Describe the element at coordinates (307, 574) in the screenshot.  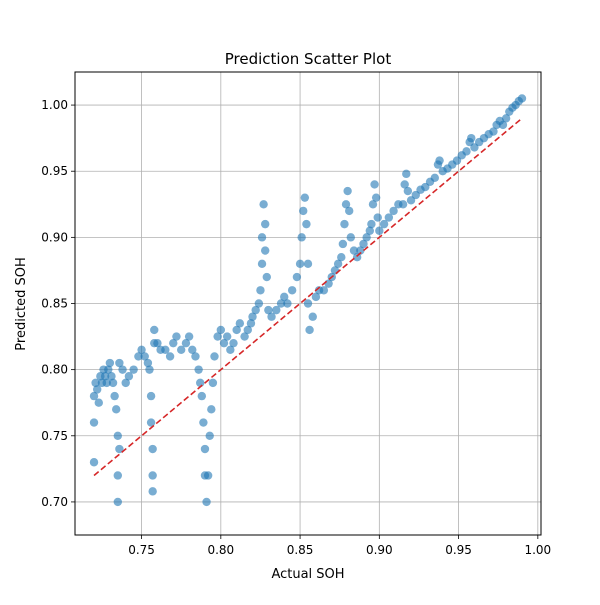
I see `x-axis-label: Actual SOH` at that location.